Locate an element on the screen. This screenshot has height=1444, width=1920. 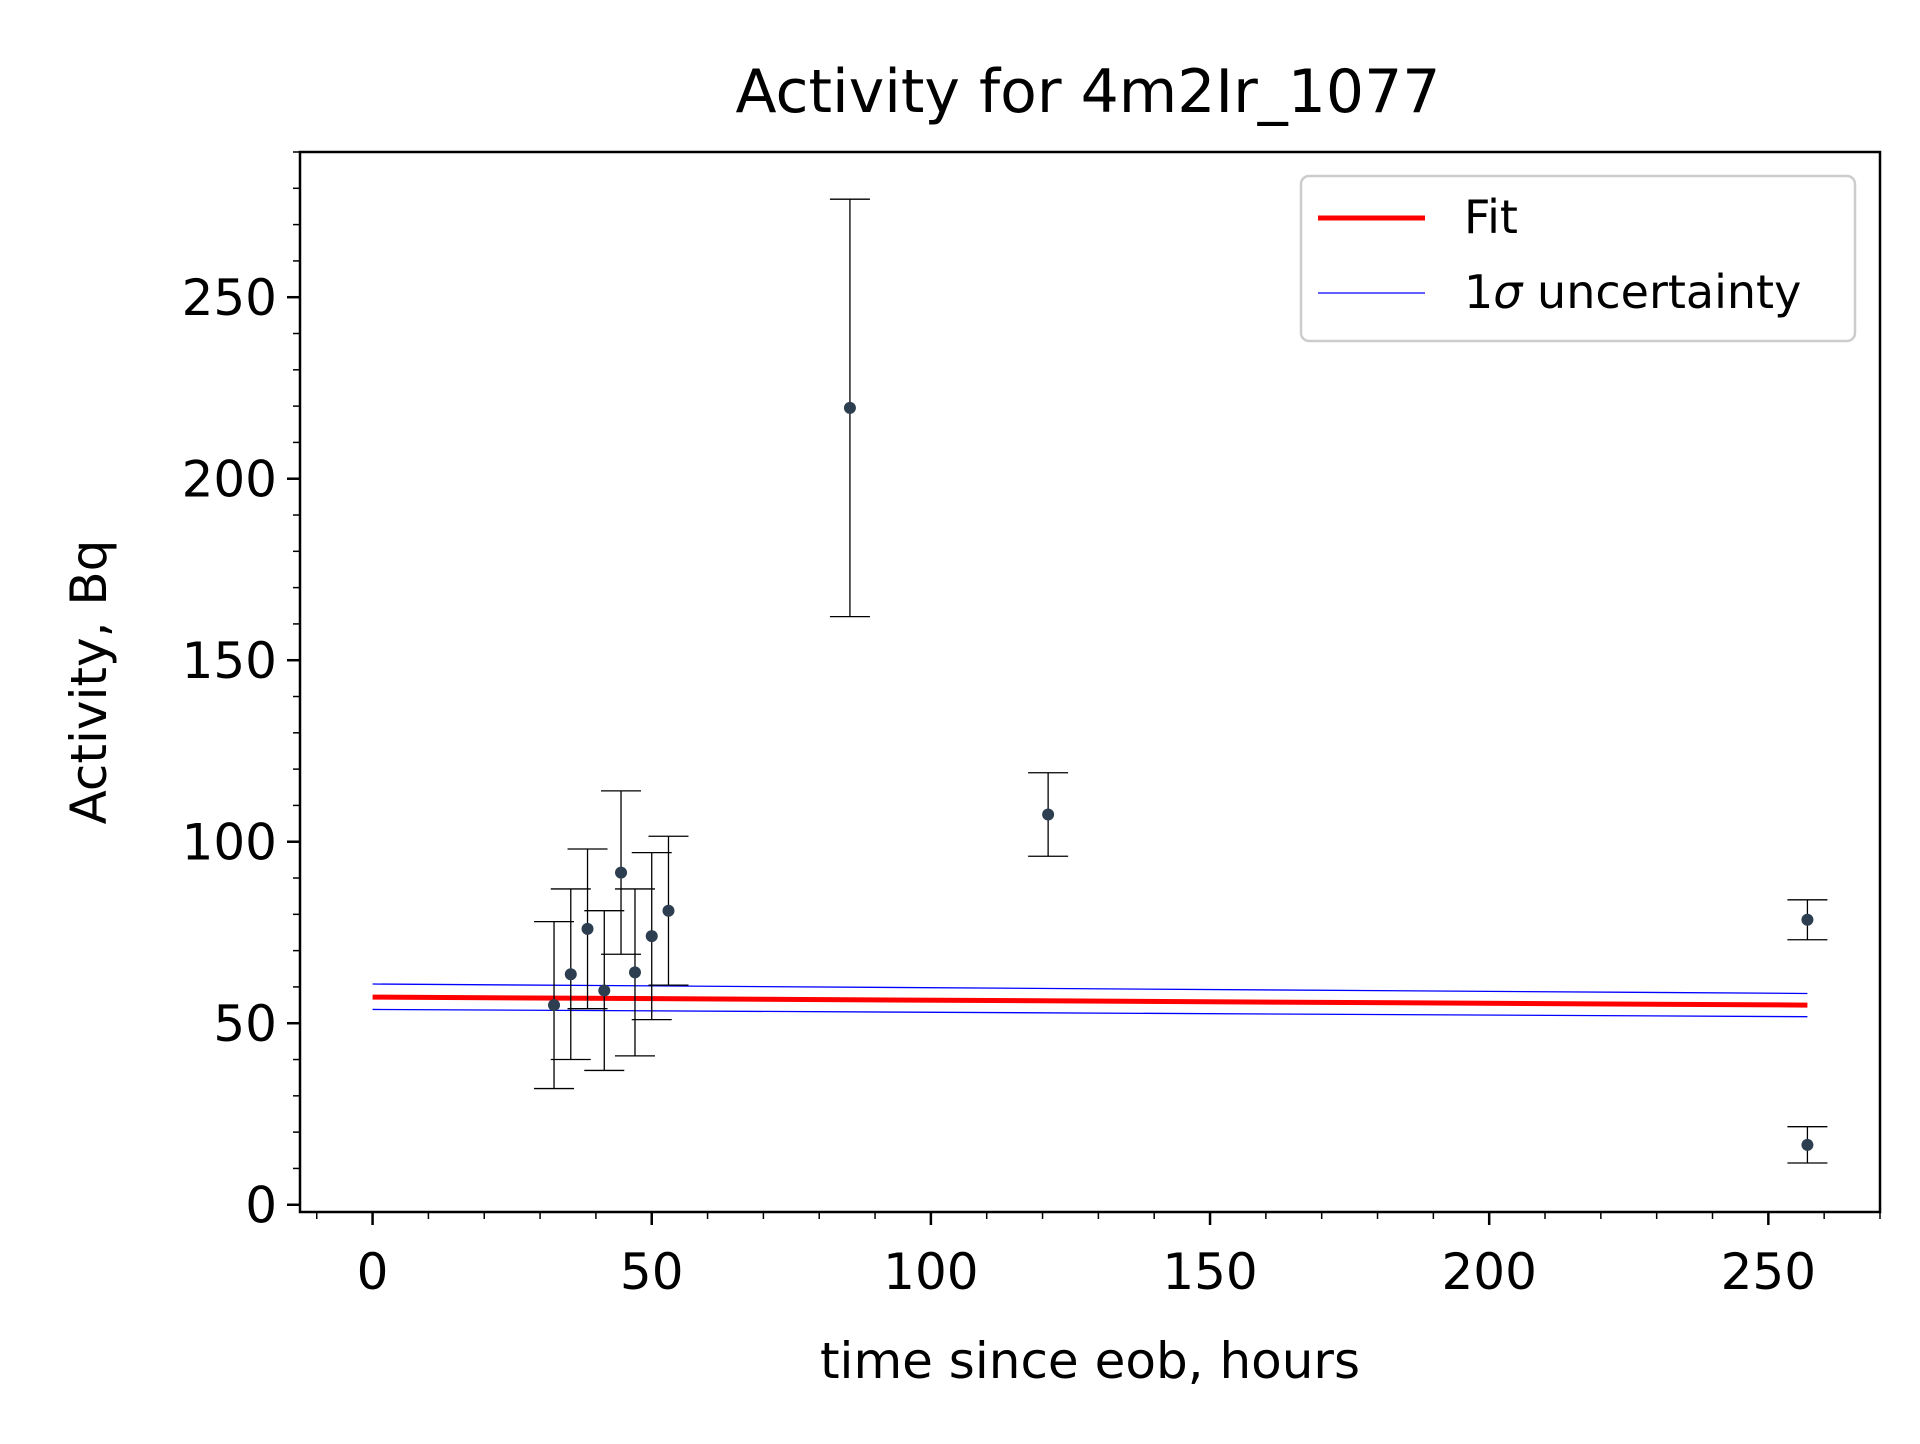
y-tick-label: 250 is located at coordinates (229, 298).